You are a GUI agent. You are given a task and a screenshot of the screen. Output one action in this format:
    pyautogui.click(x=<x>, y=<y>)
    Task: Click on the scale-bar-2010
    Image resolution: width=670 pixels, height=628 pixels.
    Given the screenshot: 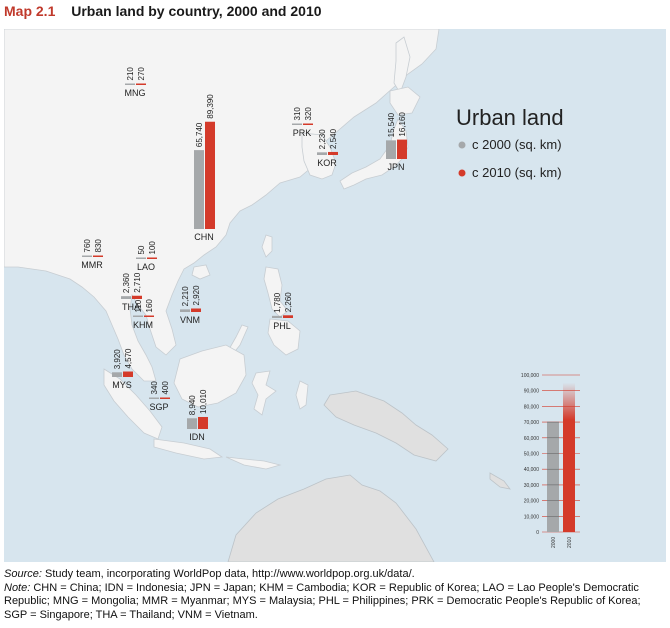 What is the action you would take?
    pyautogui.click(x=569, y=457)
    